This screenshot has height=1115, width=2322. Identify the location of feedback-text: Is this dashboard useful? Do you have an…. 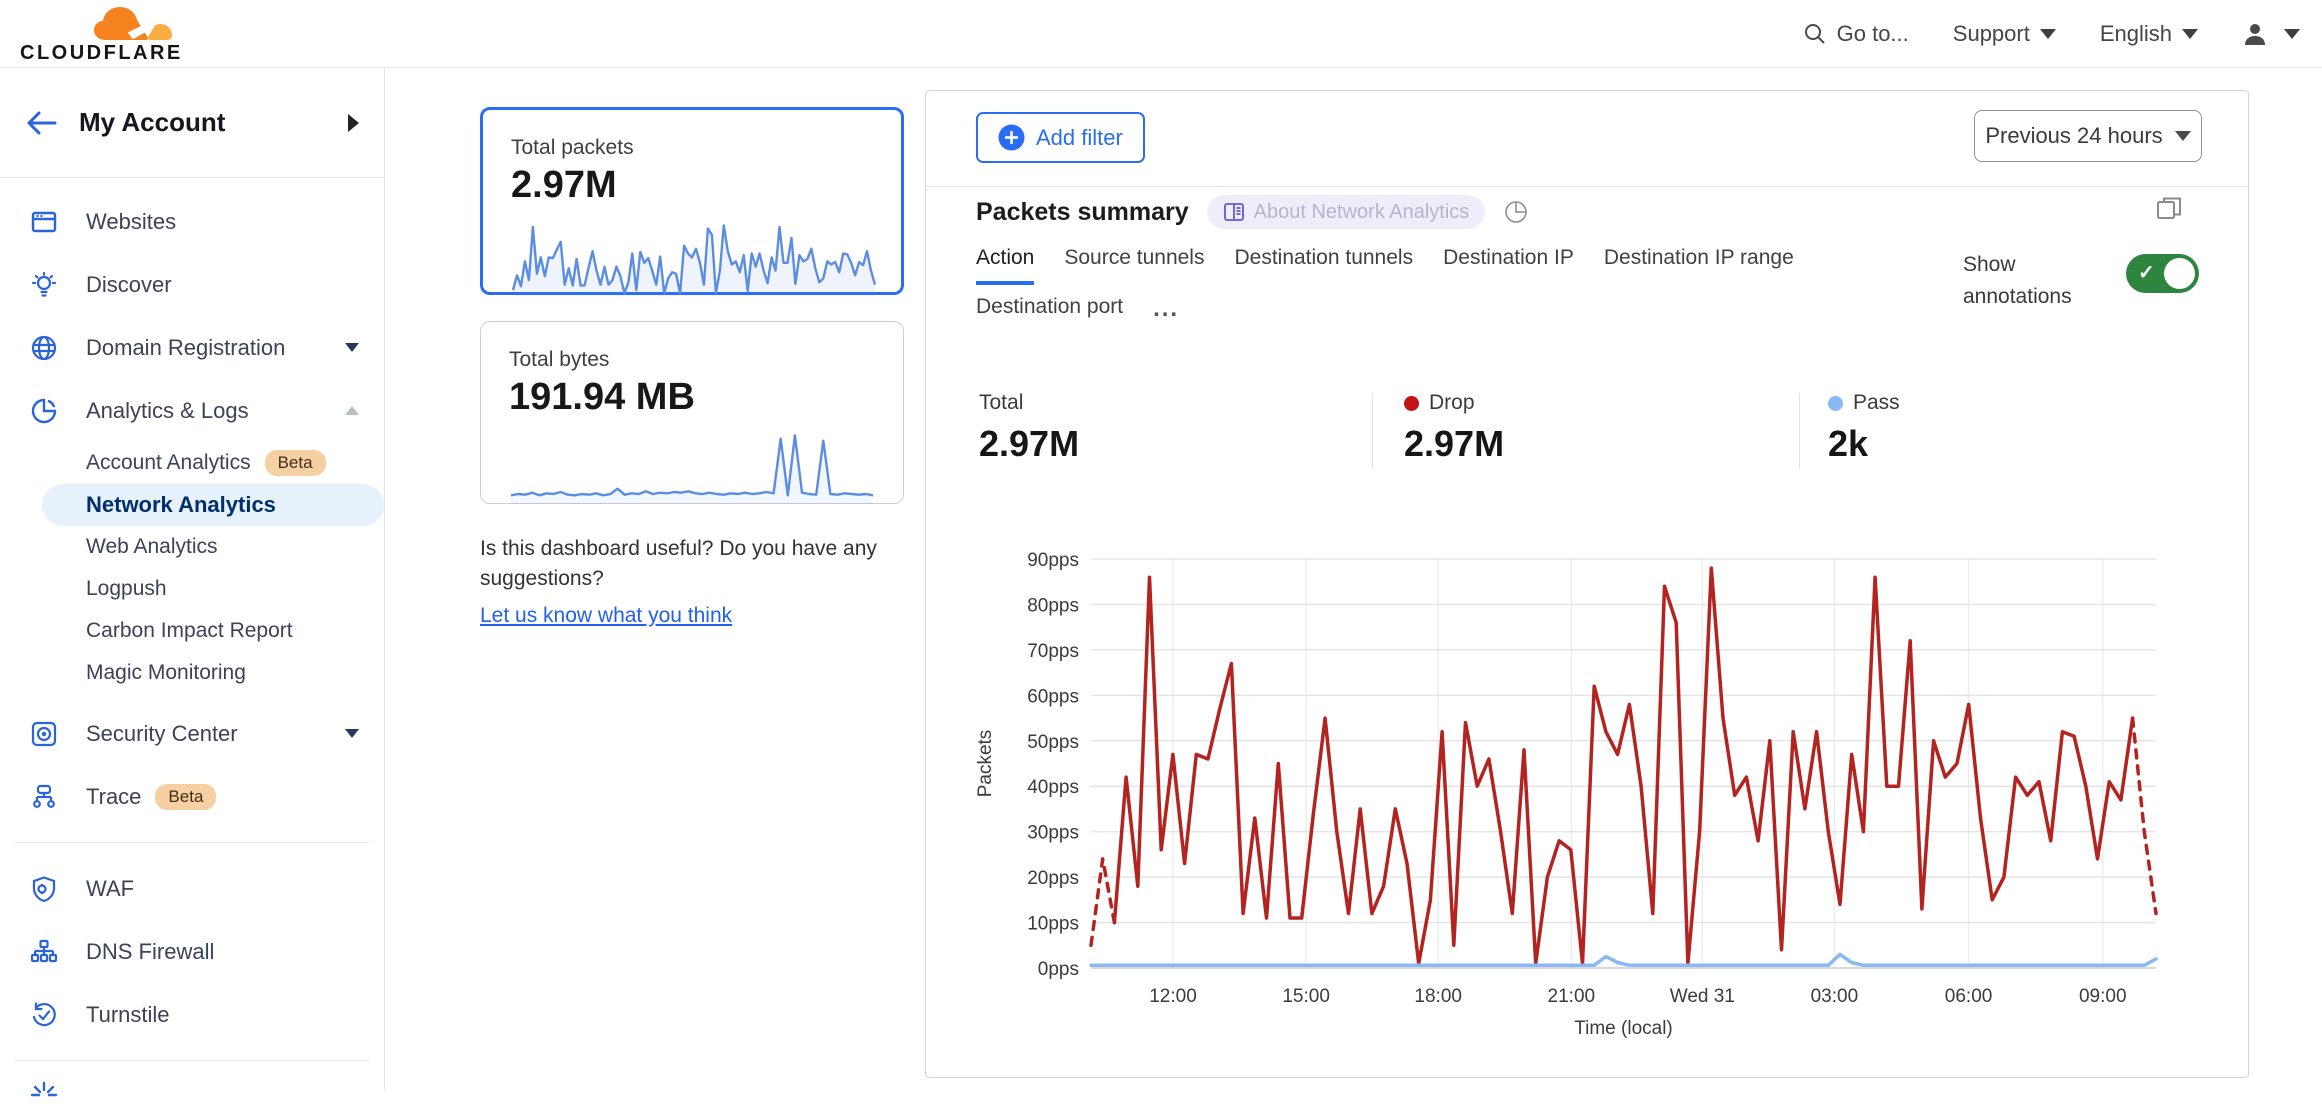
(678, 564).